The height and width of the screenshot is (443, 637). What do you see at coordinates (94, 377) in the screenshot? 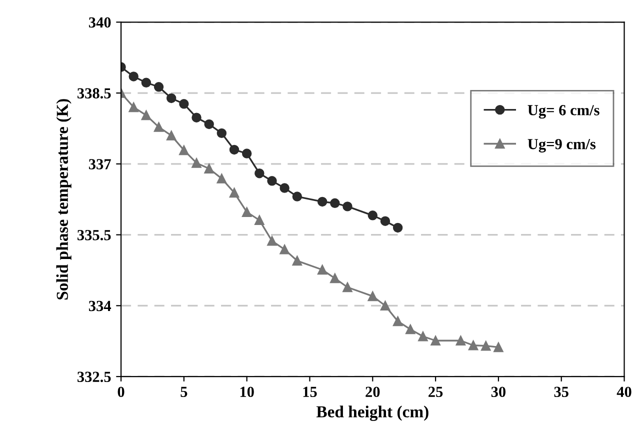
I see `y-tick-label: 332.5` at bounding box center [94, 377].